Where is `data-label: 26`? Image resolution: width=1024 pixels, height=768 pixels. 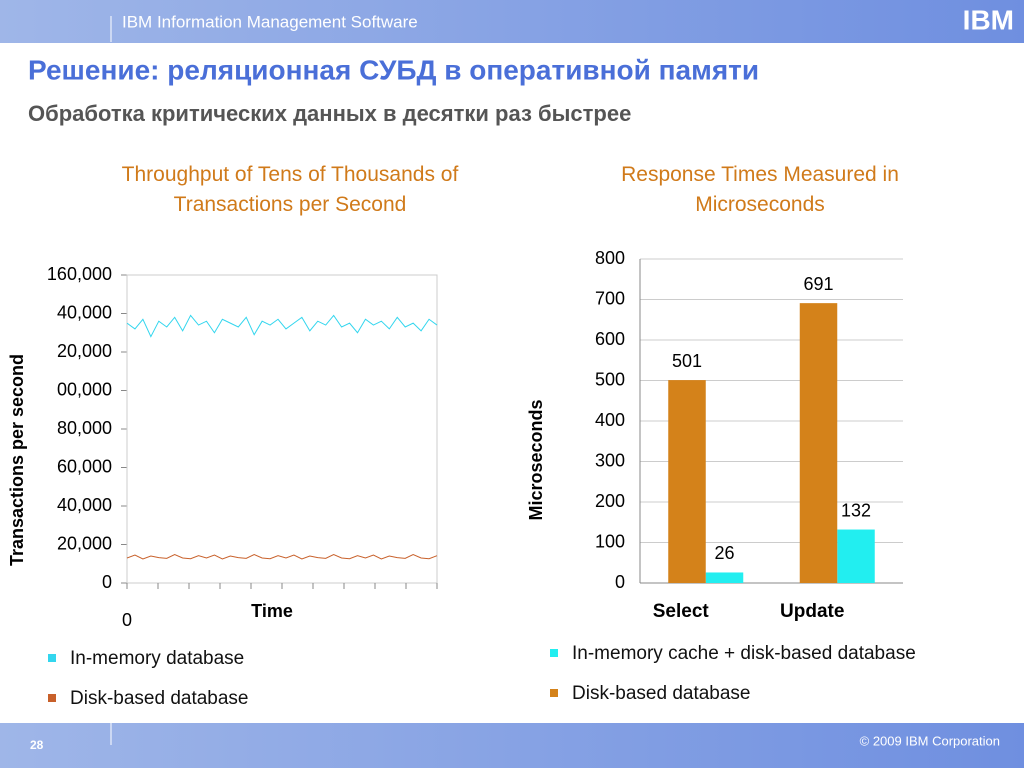
data-label: 26 is located at coordinates (724, 553).